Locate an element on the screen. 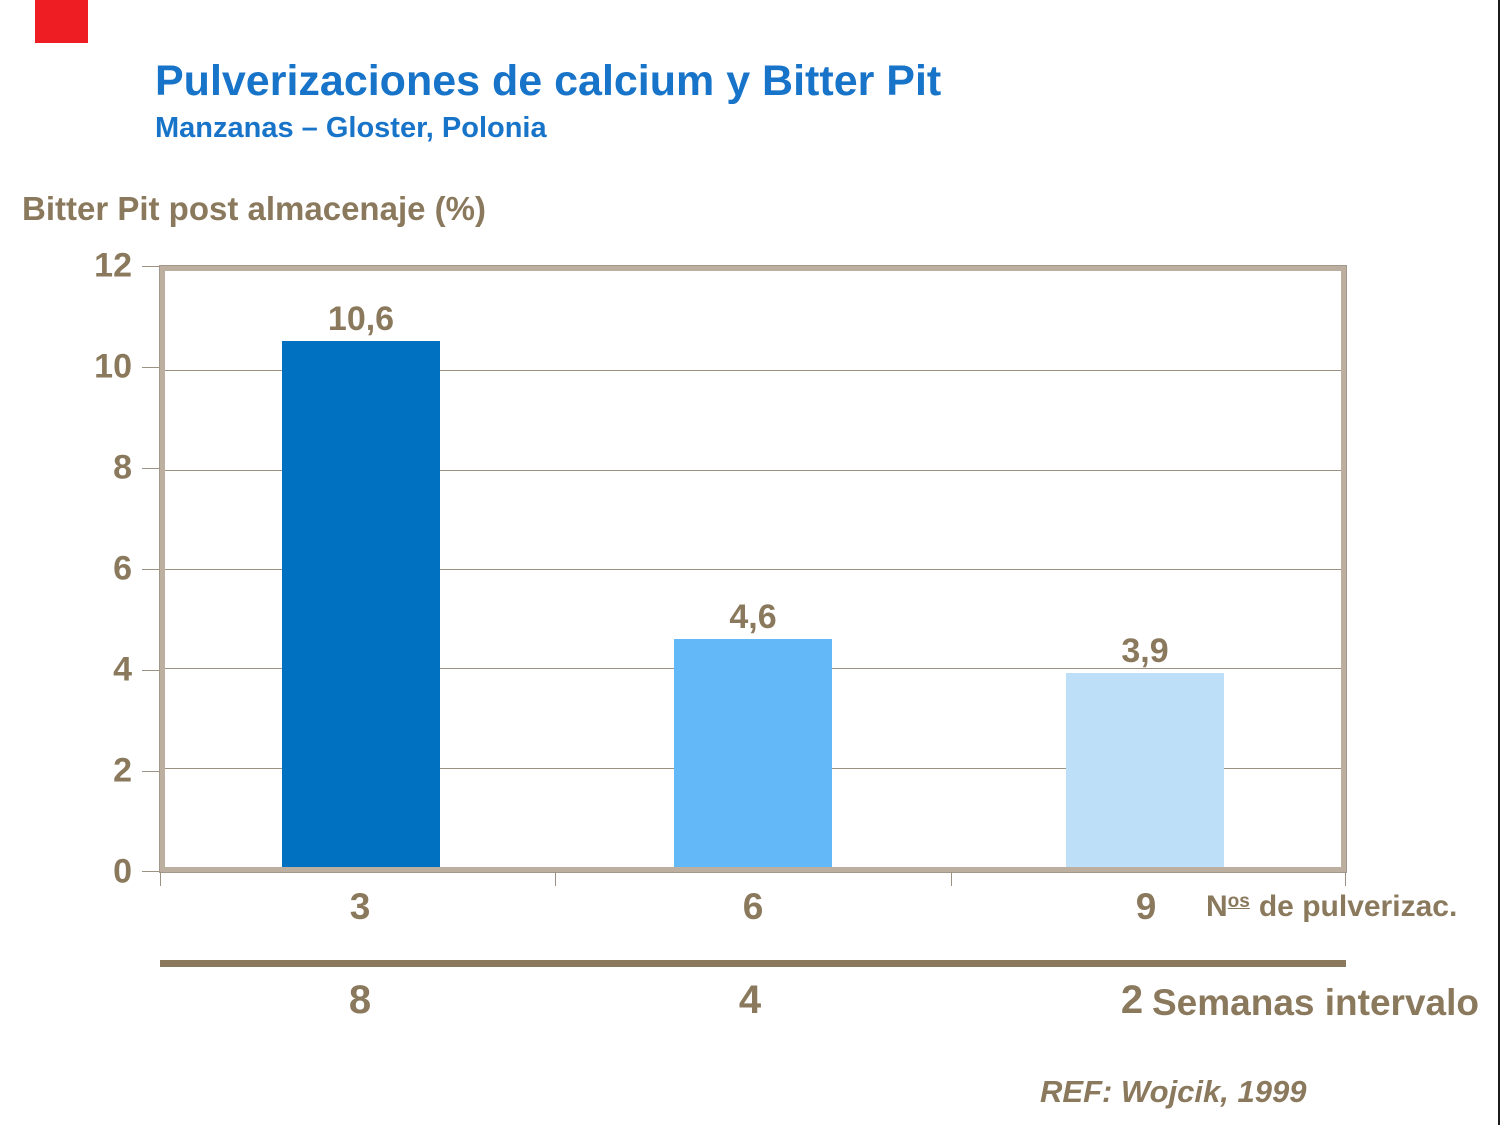 The image size is (1501, 1125). y-tick-label: 8 is located at coordinates (122, 467).